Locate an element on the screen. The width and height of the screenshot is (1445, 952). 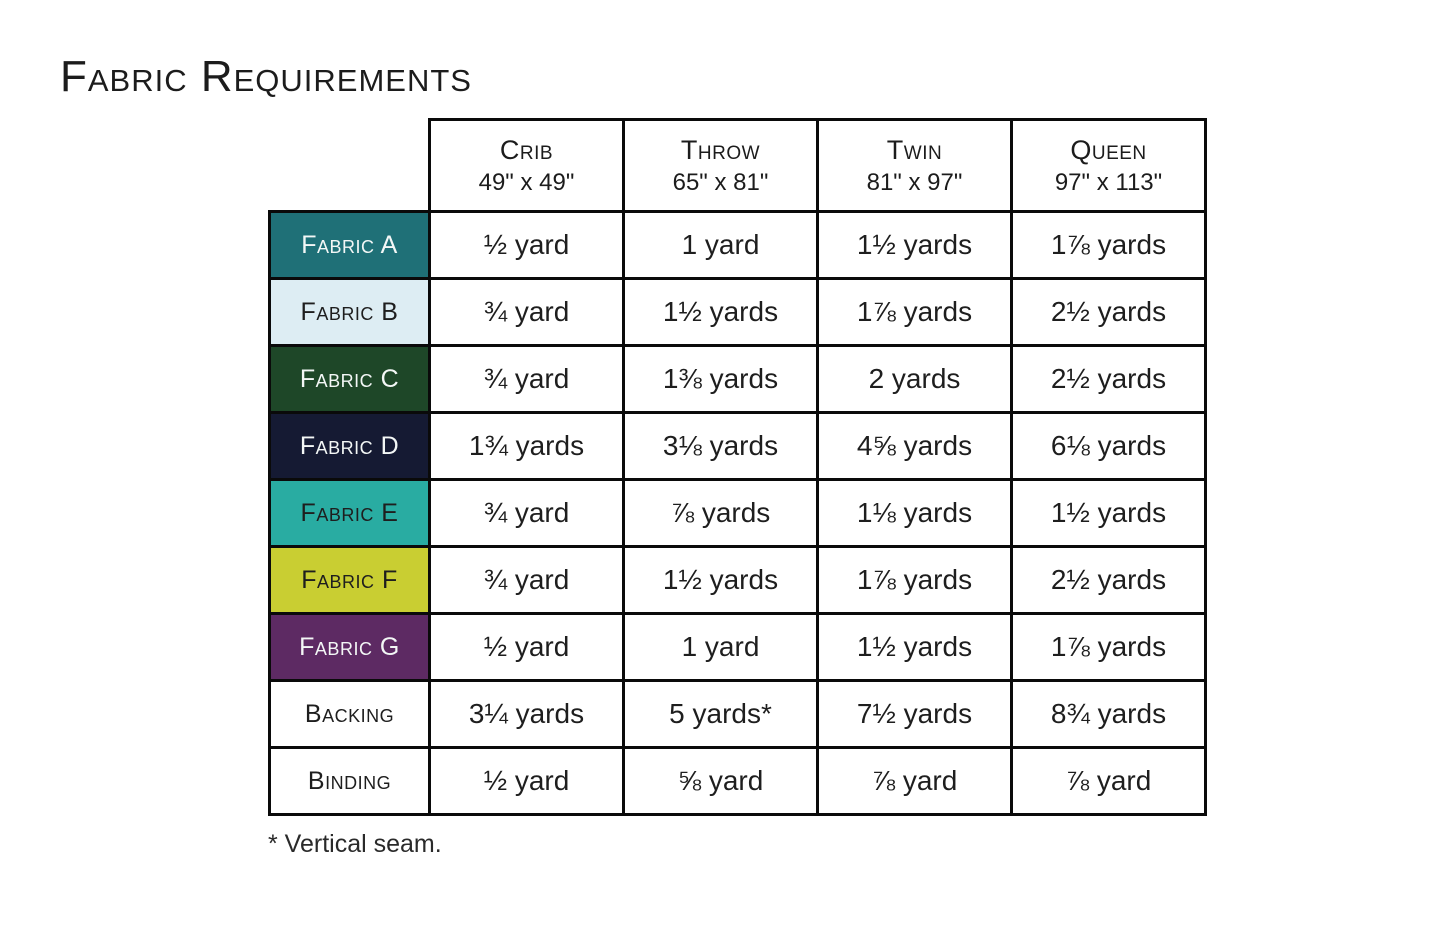
row-label-swatch: Fabric B is located at coordinates (349, 312).